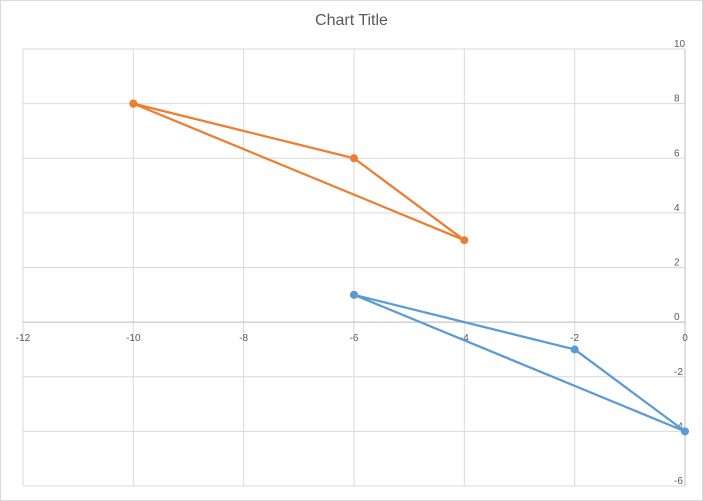  Describe the element at coordinates (678, 481) in the screenshot. I see `y-tick-label: -6` at that location.